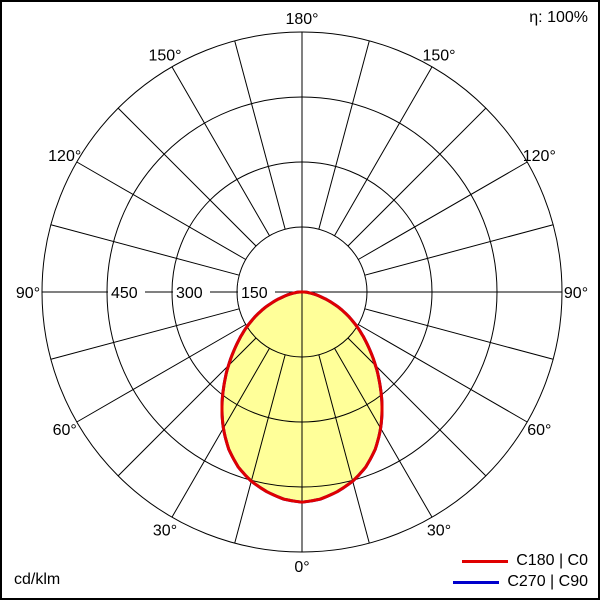 The image size is (600, 600). I want to click on legend-item-c0: C180 | C0, so click(520, 561).